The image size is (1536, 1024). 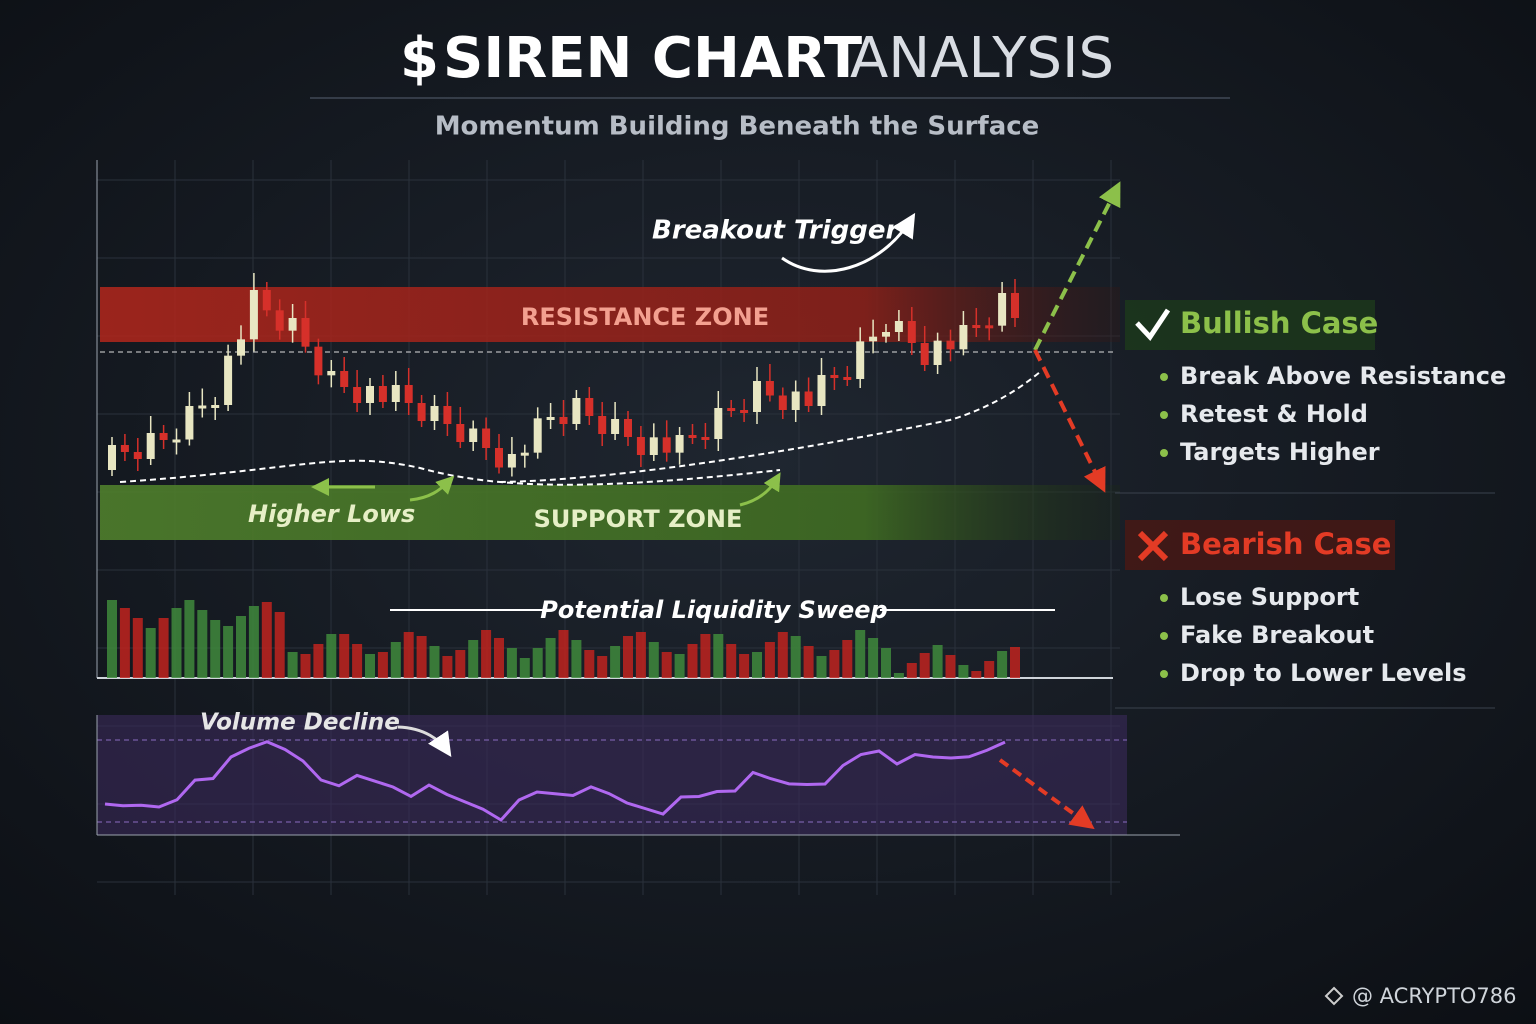 I want to click on bullish-title: Bullish Case, so click(x=1279, y=323).